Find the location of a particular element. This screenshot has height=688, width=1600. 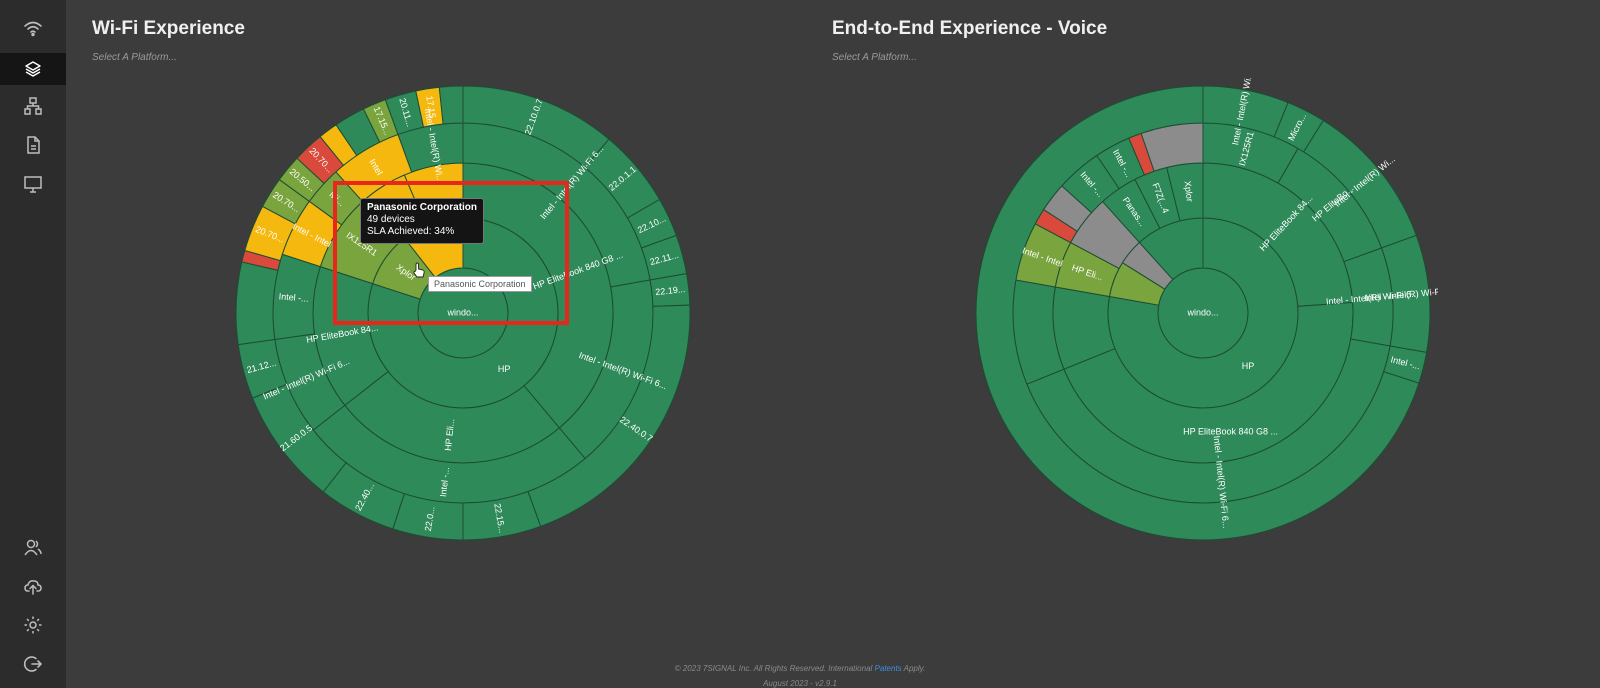

wifi-experience-title: Wi-Fi Experience is located at coordinates (168, 28).